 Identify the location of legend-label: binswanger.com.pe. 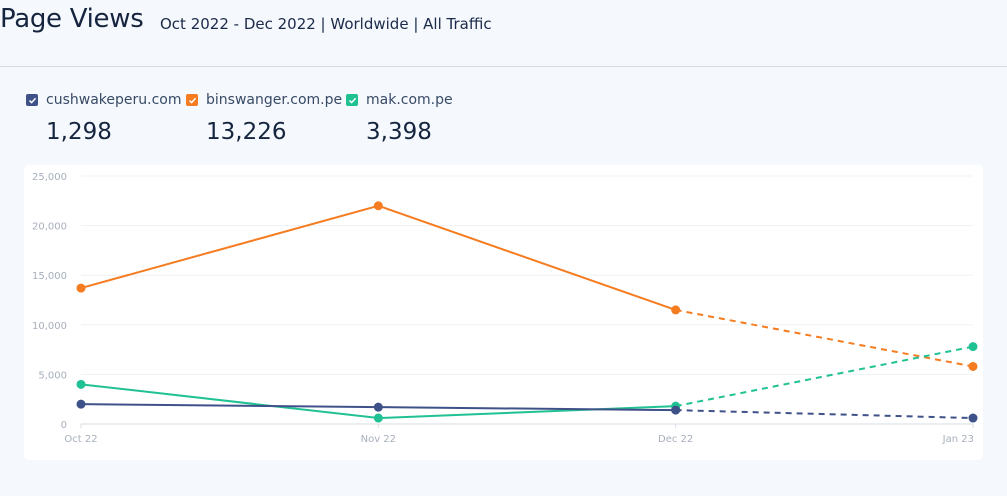
(274, 100).